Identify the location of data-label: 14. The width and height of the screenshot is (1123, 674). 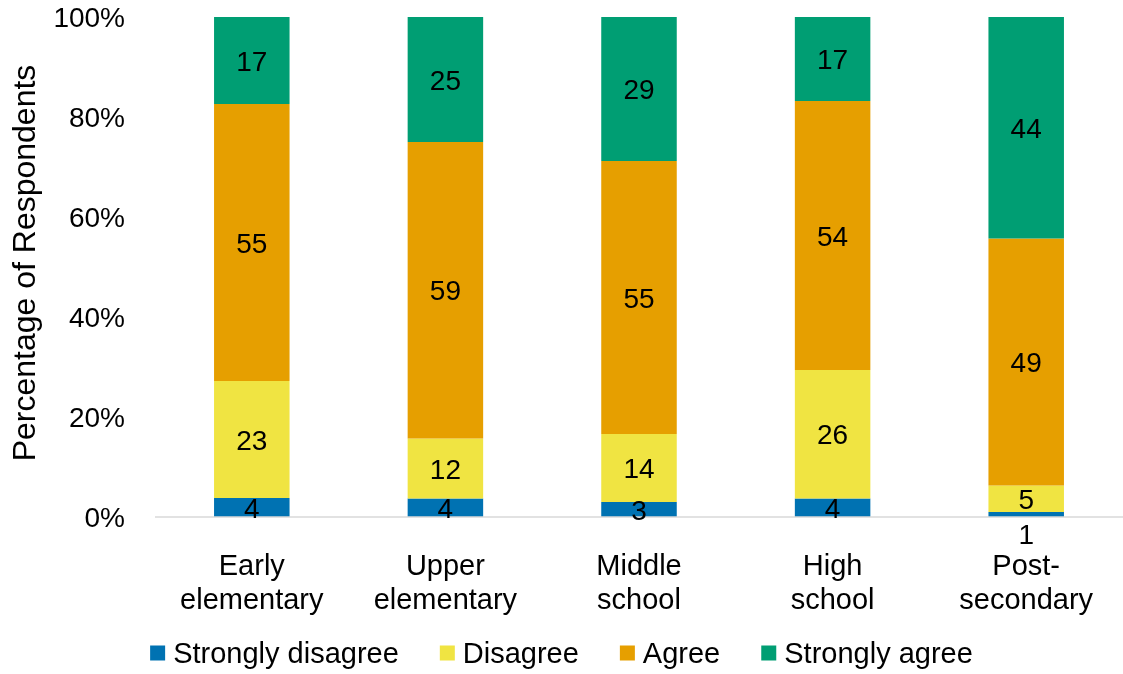
(639, 468).